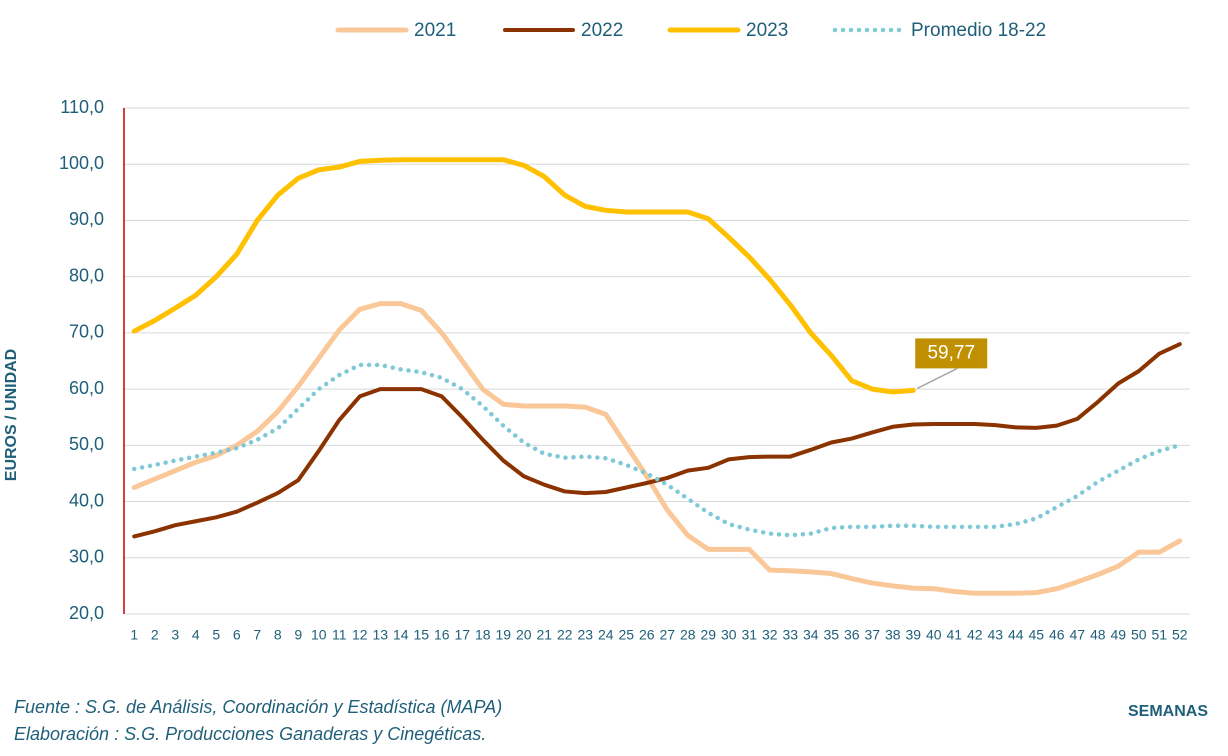 Image resolution: width=1228 pixels, height=756 pixels. What do you see at coordinates (86, 613) in the screenshot?
I see `y-tick-label: 20,0` at bounding box center [86, 613].